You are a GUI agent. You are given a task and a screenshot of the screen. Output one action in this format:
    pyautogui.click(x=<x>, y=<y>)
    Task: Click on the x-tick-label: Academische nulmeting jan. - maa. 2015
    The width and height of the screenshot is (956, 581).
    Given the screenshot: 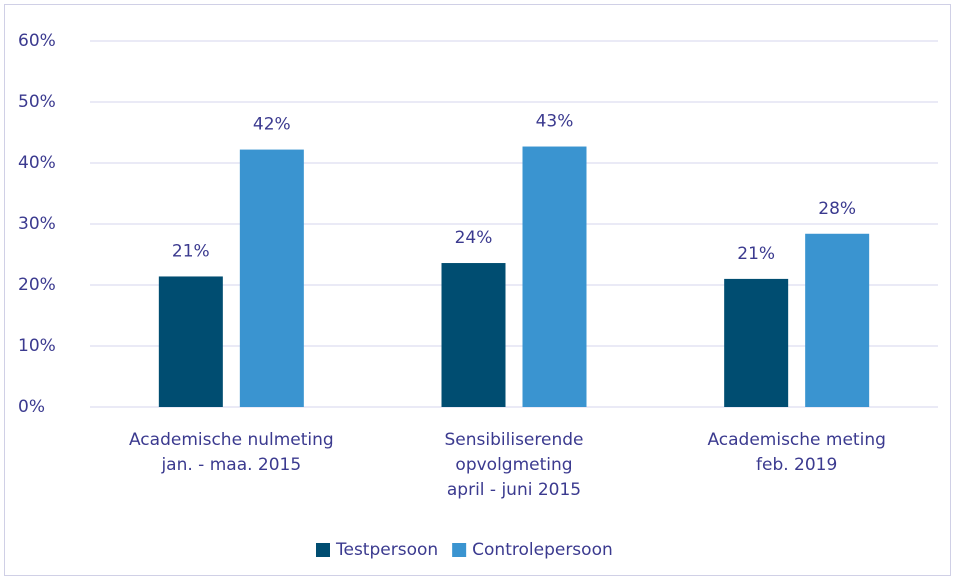 What is the action you would take?
    pyautogui.click(x=231, y=452)
    